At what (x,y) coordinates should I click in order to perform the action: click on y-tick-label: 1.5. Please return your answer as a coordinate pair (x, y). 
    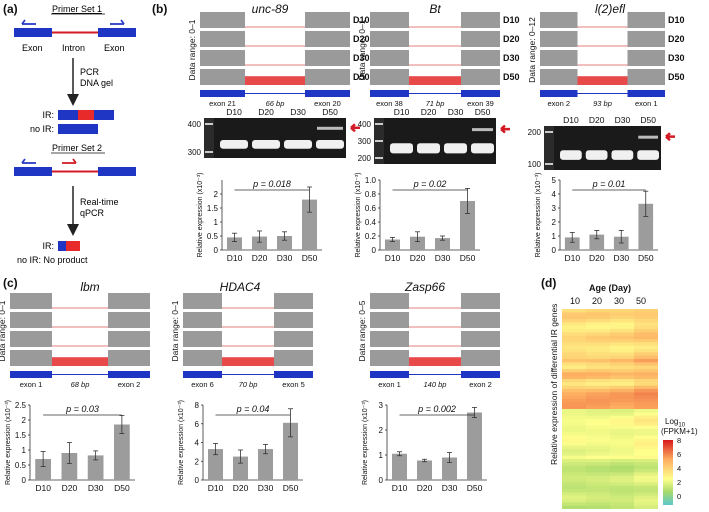
    Looking at the image, I should click on (21, 435).